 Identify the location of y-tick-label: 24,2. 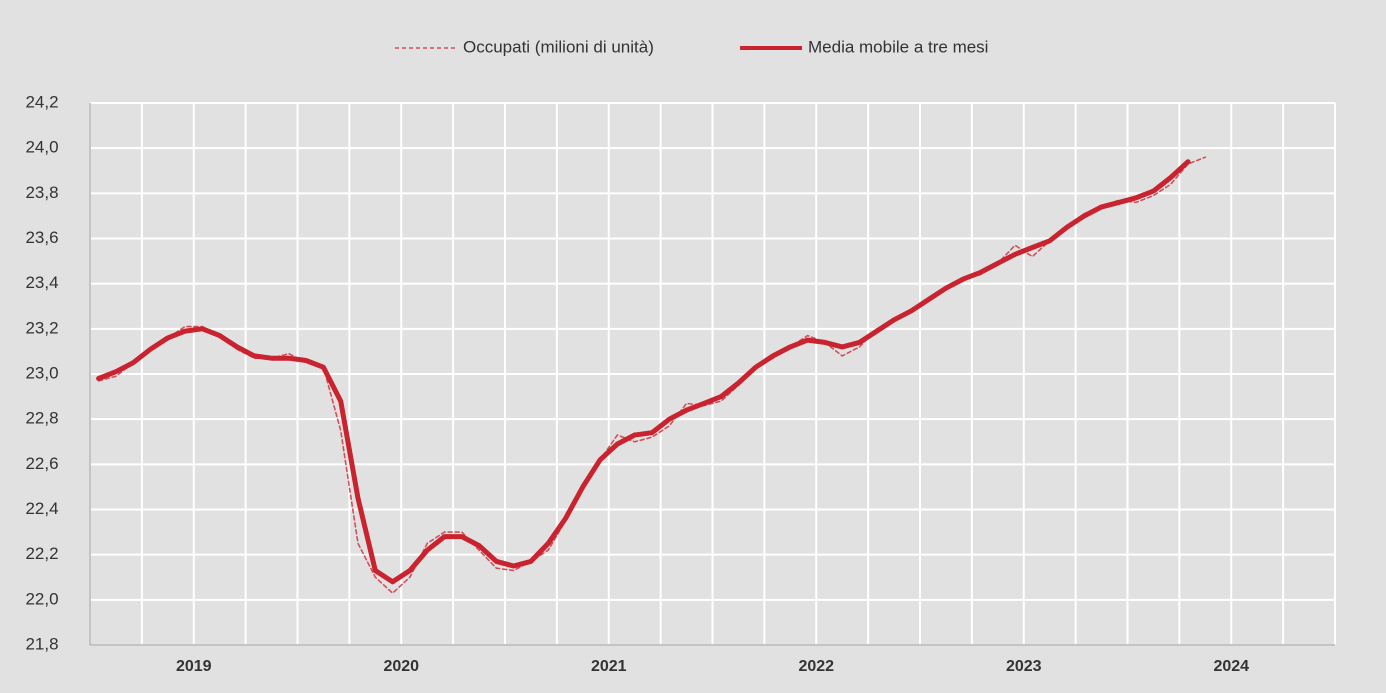
(41, 101).